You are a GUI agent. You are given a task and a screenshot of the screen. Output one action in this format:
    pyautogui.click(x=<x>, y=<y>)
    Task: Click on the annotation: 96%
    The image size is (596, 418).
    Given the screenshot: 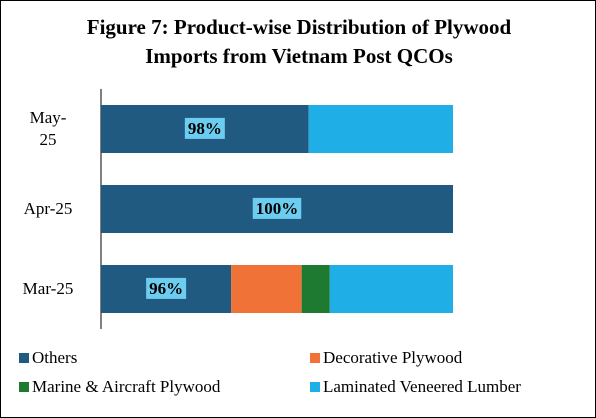 What is the action you would take?
    pyautogui.click(x=166, y=288)
    